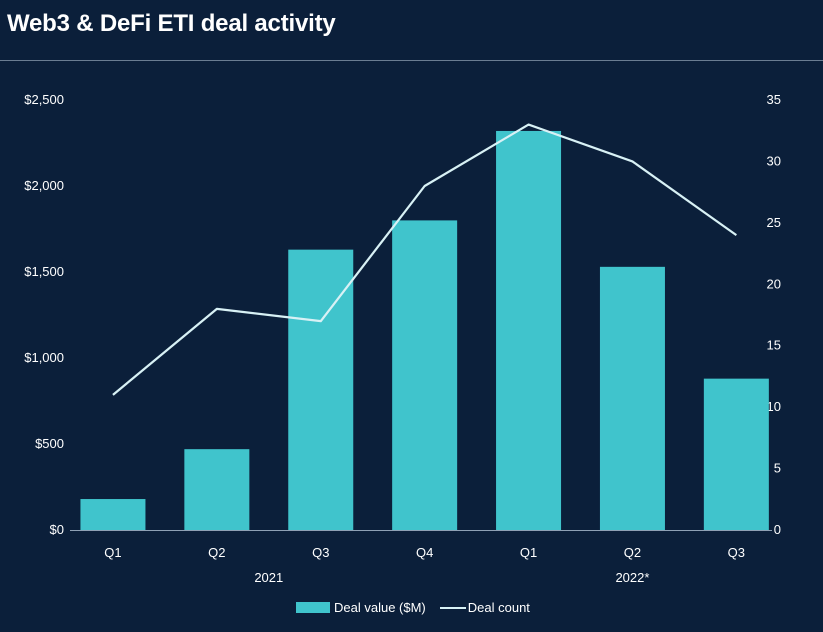  Describe the element at coordinates (171, 23) in the screenshot. I see `chart-title: Web3 & DeFi ETI deal activity` at that location.